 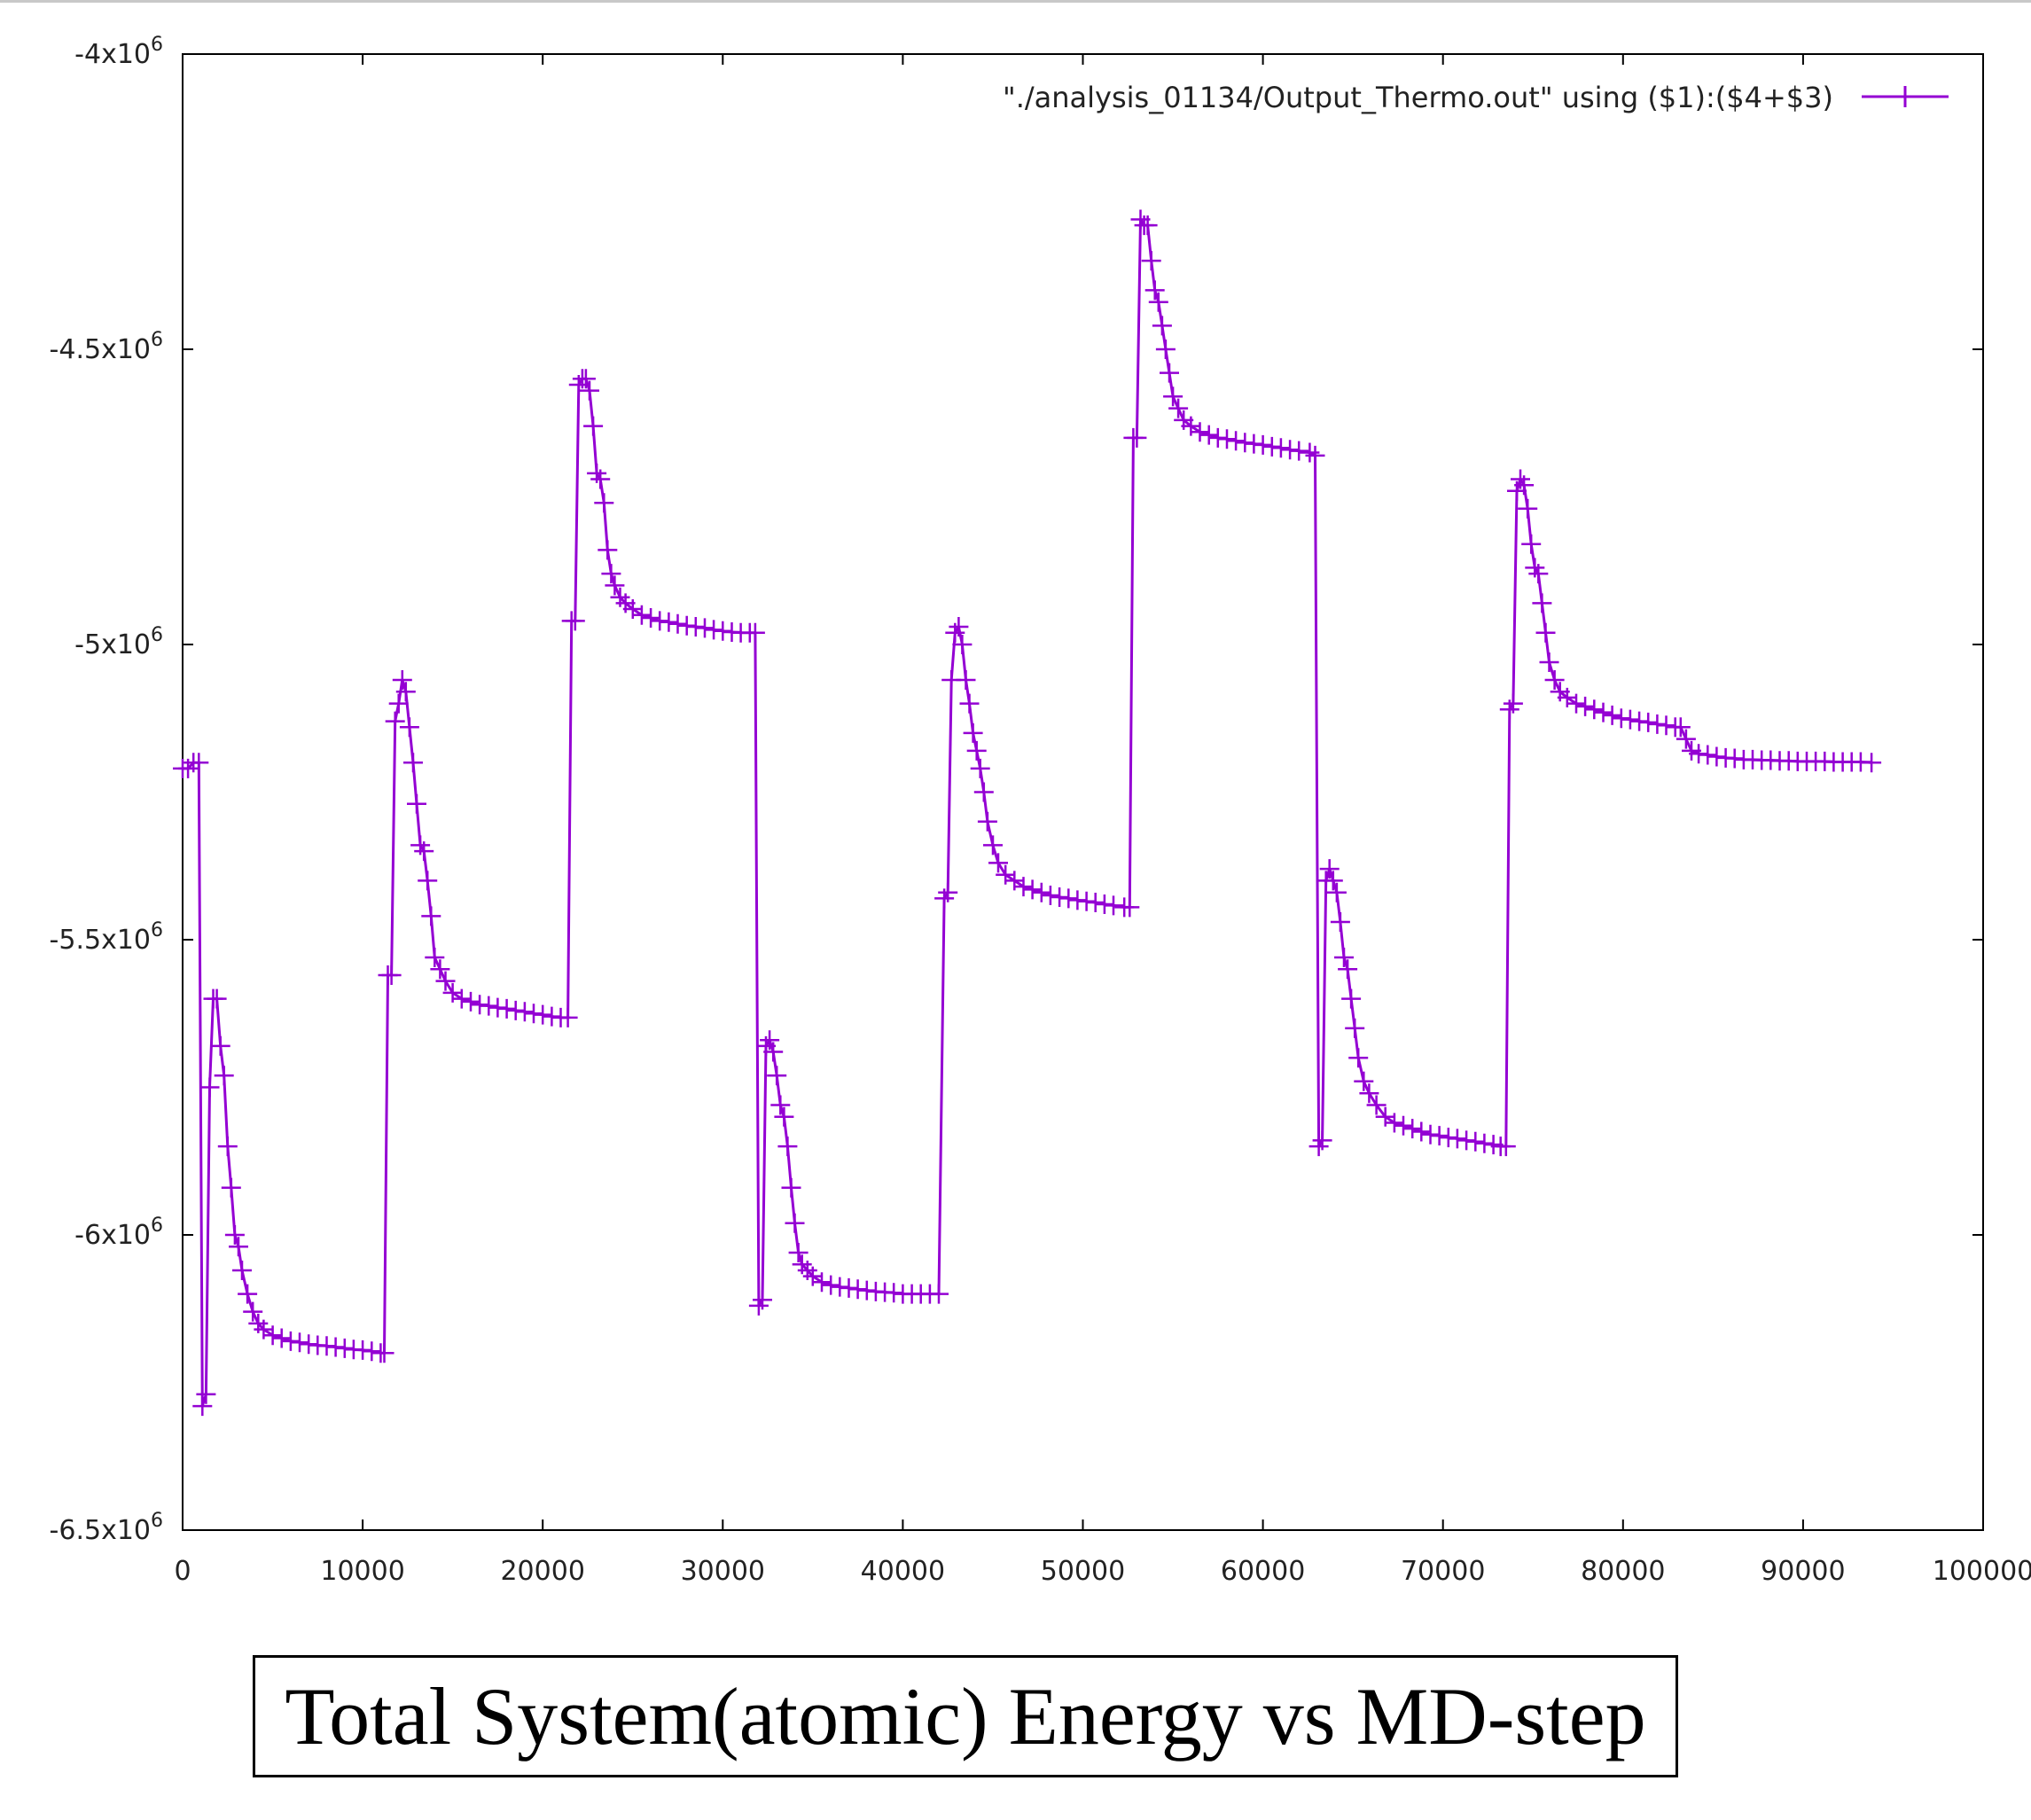 I want to click on x-tick-label: 100000, so click(x=1982, y=1571).